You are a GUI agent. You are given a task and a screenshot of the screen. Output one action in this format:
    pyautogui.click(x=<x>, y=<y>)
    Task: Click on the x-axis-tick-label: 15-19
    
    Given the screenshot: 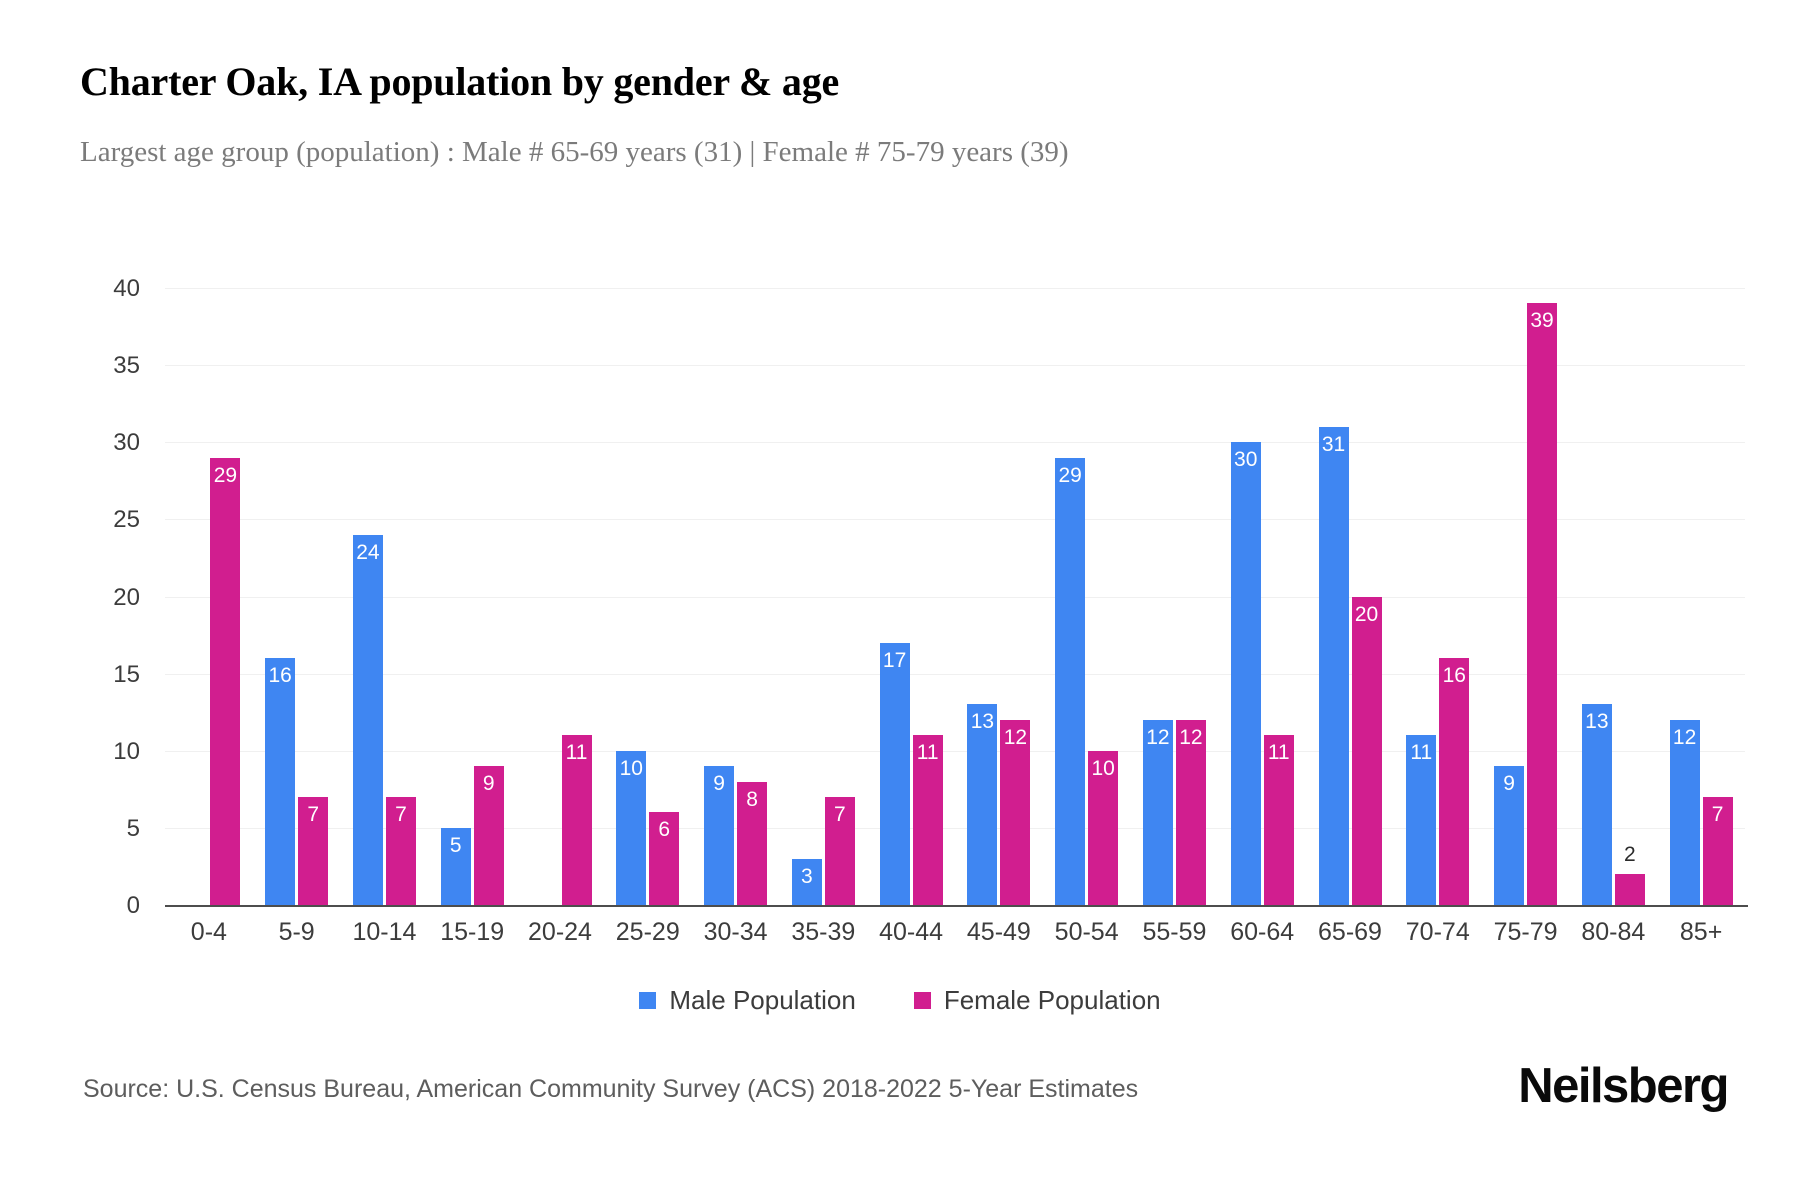 What is the action you would take?
    pyautogui.click(x=472, y=932)
    